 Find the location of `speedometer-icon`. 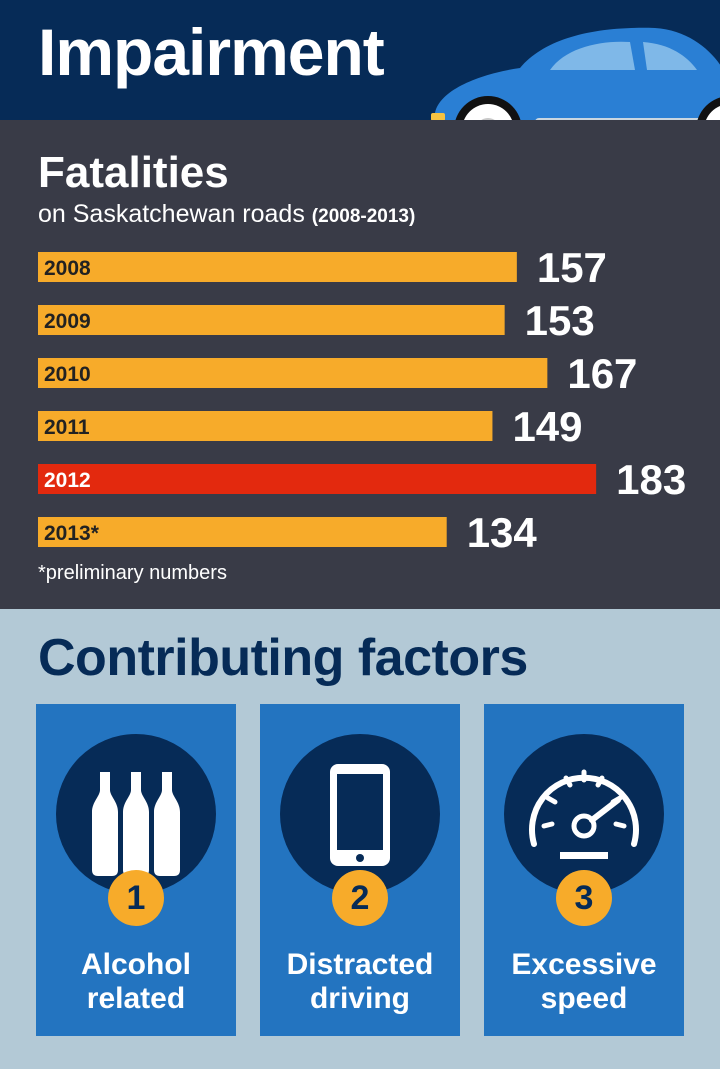

speedometer-icon is located at coordinates (584, 814).